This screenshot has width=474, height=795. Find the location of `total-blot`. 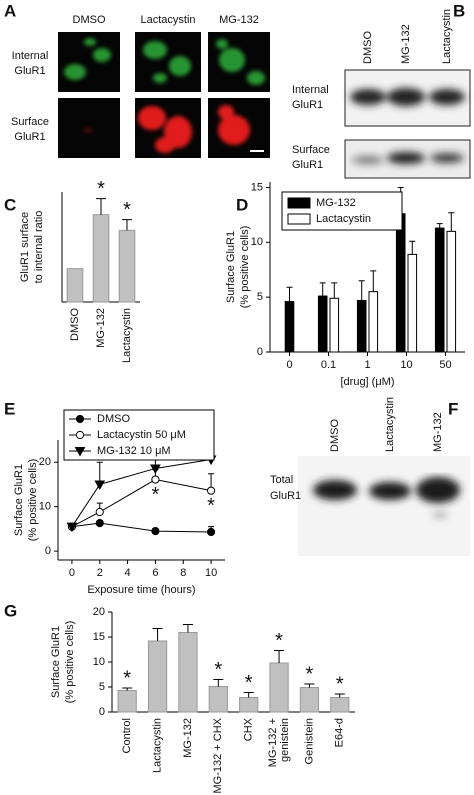

total-blot is located at coordinates (384, 506).